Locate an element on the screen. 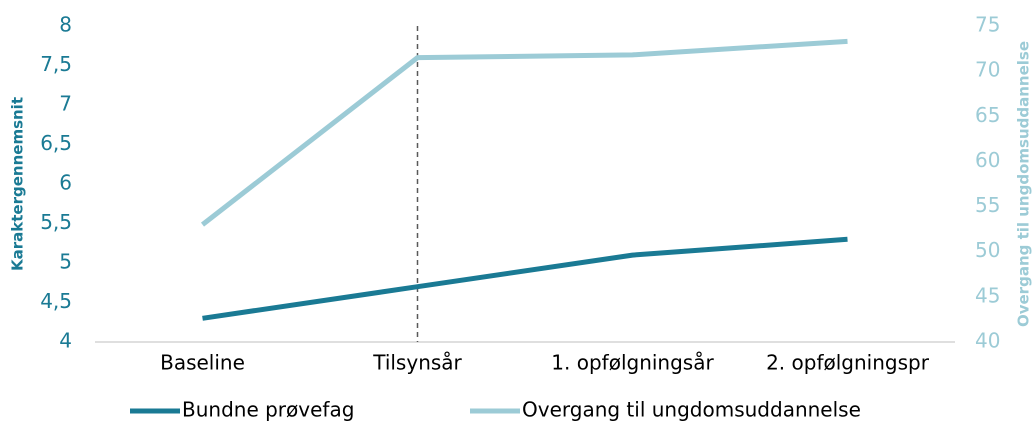  y-tick-label: 7,5 is located at coordinates (56, 64).